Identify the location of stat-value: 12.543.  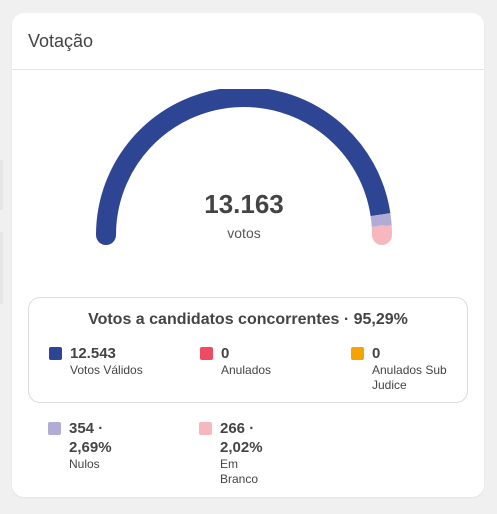
(93, 353).